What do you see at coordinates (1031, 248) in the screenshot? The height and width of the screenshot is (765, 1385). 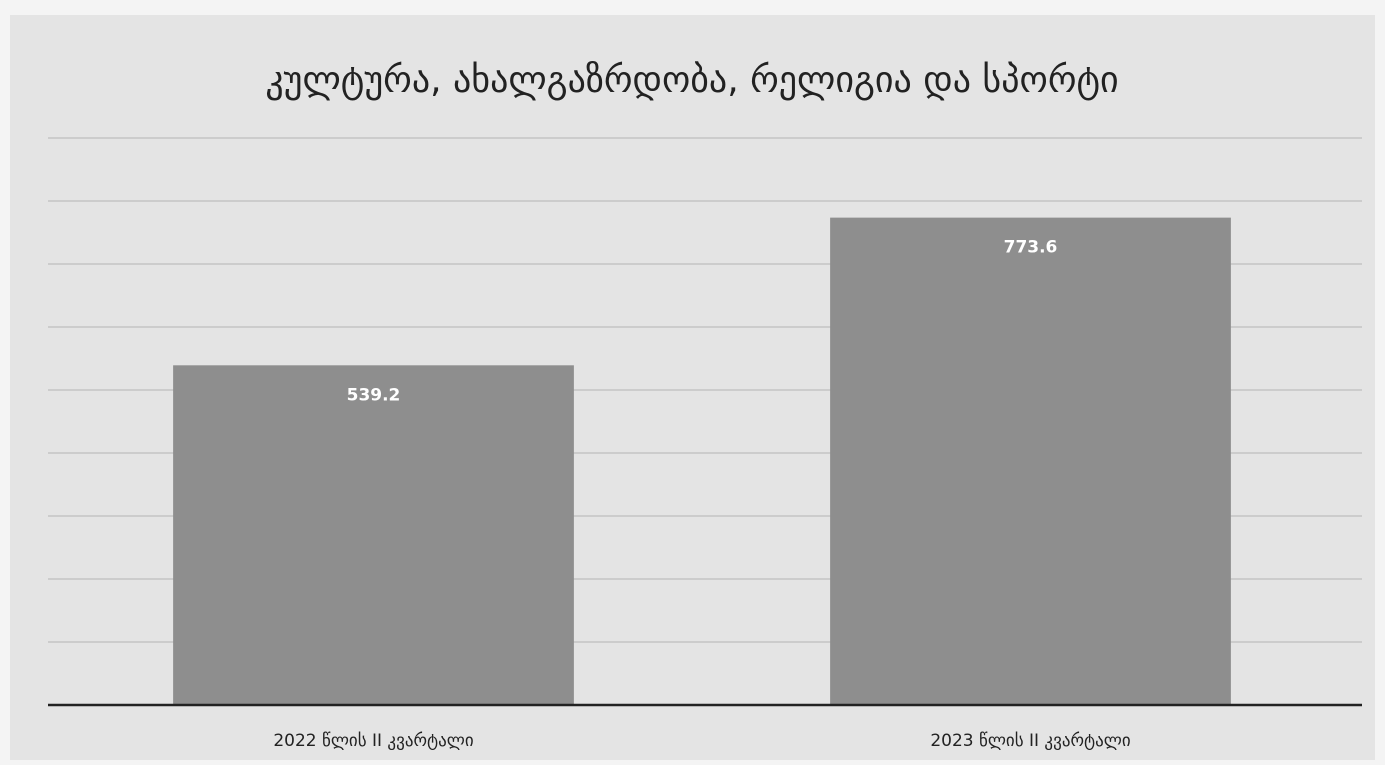 I see `data-label: 773.6` at bounding box center [1031, 248].